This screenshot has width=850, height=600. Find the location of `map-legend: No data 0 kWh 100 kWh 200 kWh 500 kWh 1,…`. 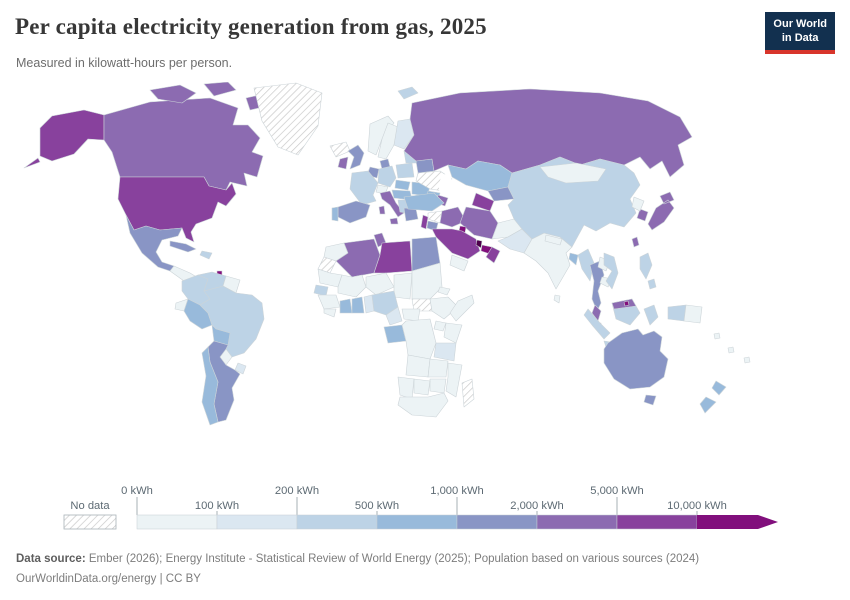

map-legend: No data 0 kWh 100 kWh 200 kWh 500 kWh 1,… is located at coordinates (420, 507).